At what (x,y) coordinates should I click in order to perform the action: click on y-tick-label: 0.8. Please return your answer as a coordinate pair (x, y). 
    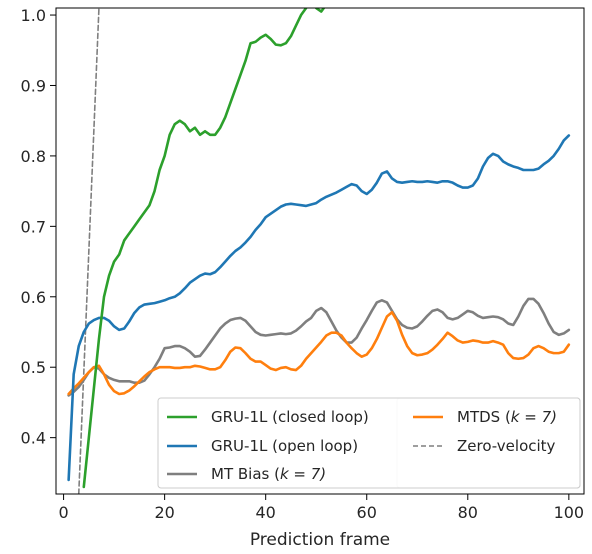
    Looking at the image, I should click on (33, 156).